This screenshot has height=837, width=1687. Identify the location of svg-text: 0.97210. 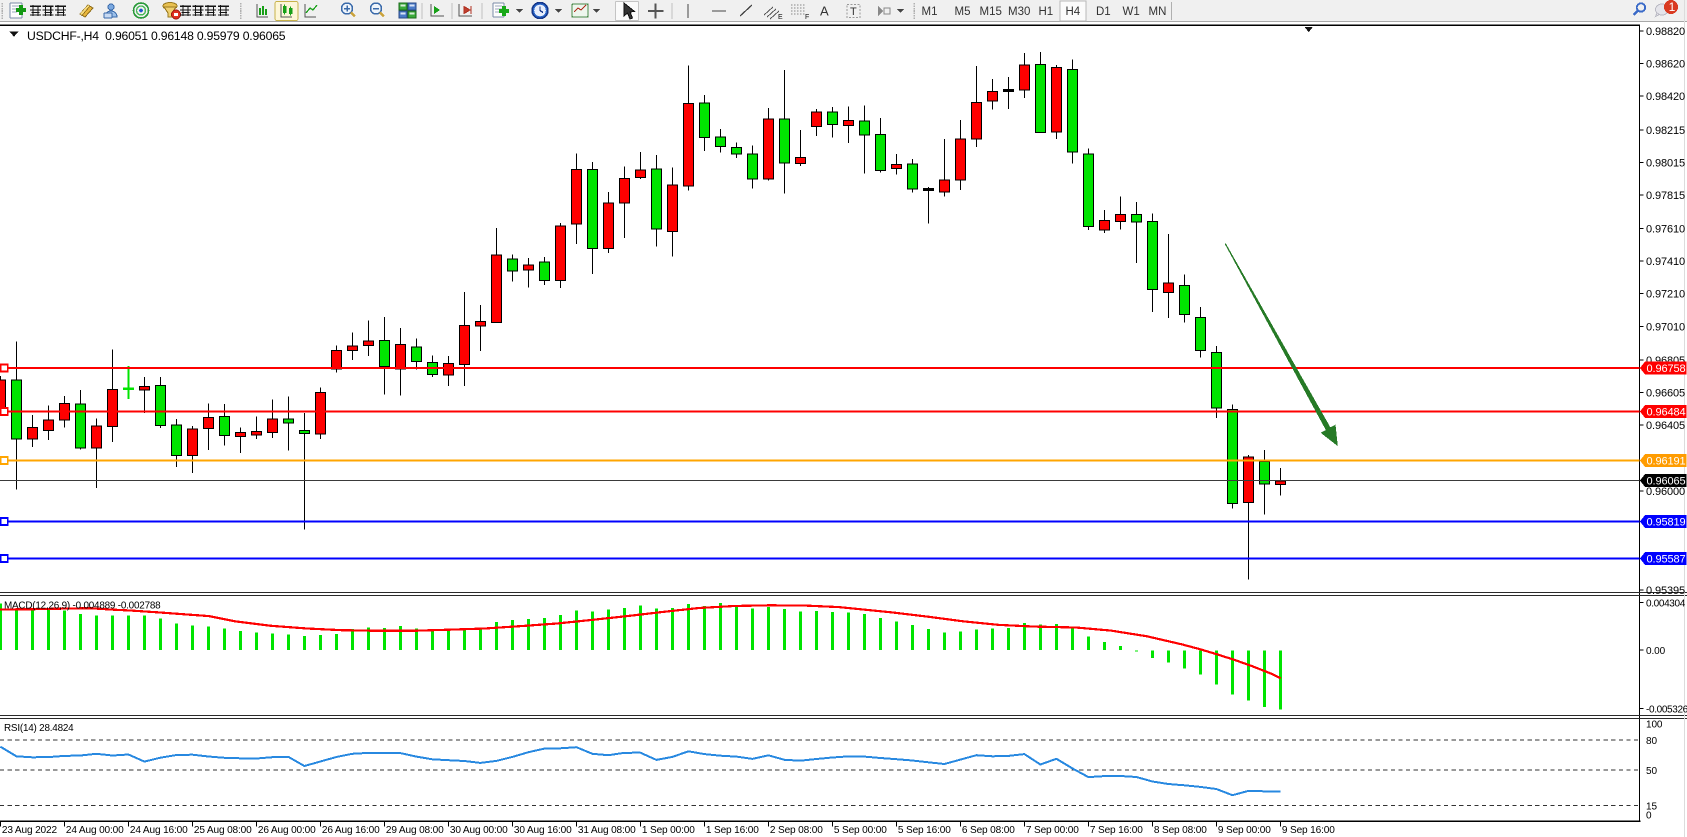
(1665, 295).